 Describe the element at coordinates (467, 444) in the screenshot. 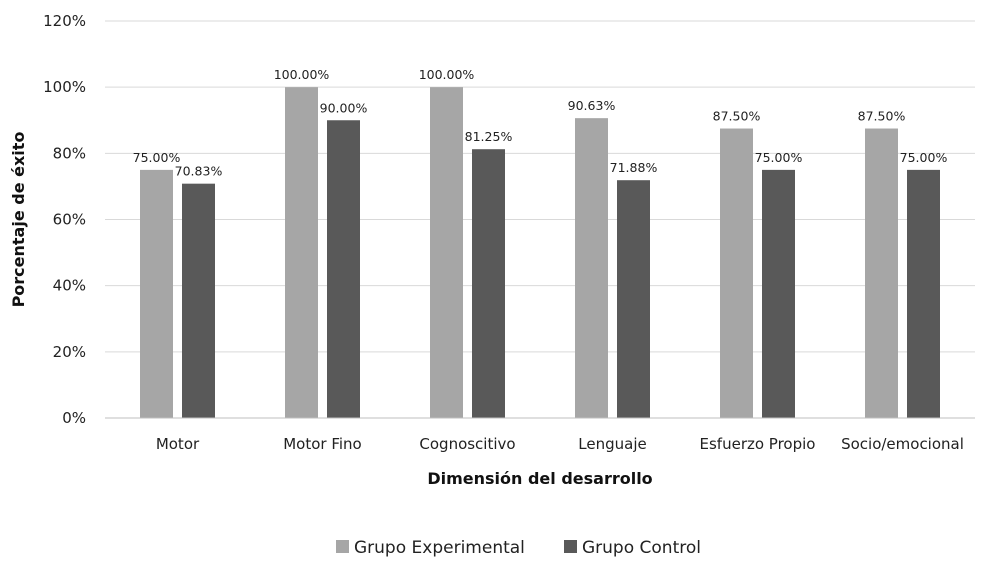

I see `x-category-label: Cognoscitivo` at that location.